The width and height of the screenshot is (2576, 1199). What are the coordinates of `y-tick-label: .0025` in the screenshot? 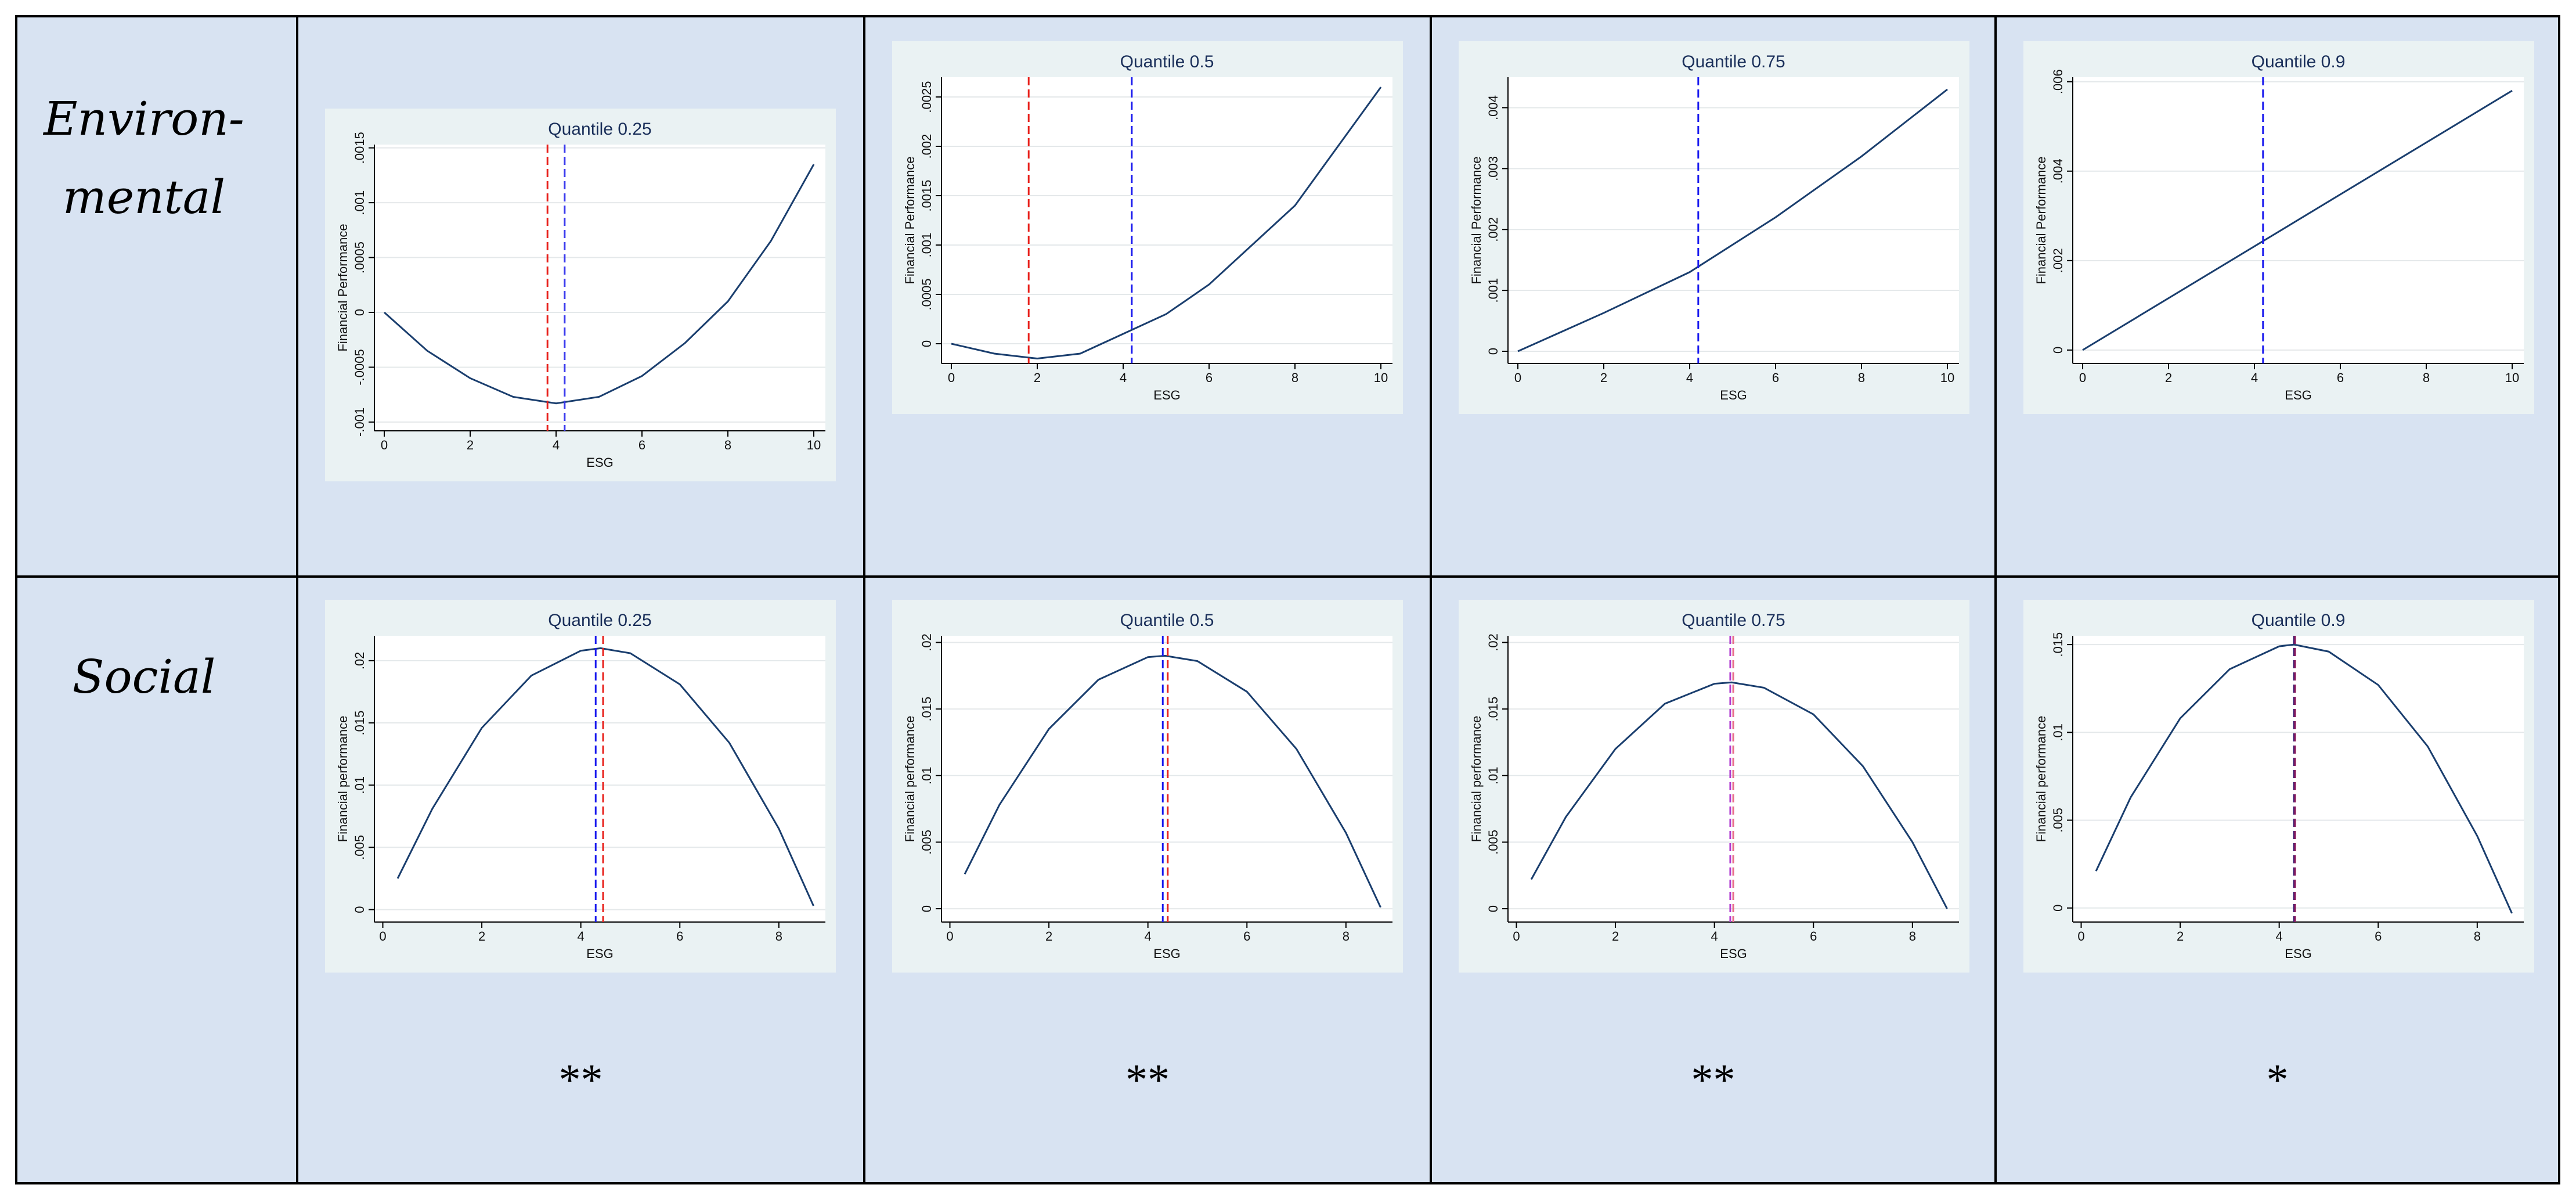 It's located at (927, 97).